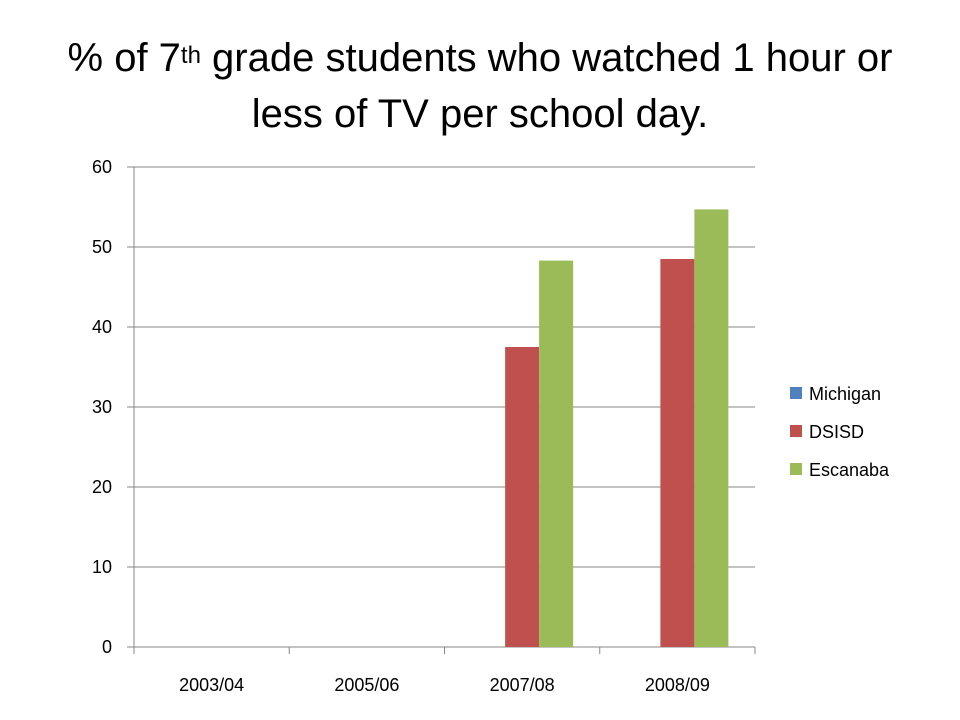 The height and width of the screenshot is (720, 960). Describe the element at coordinates (849, 470) in the screenshot. I see `legend-label-escanaba: Escanaba` at that location.